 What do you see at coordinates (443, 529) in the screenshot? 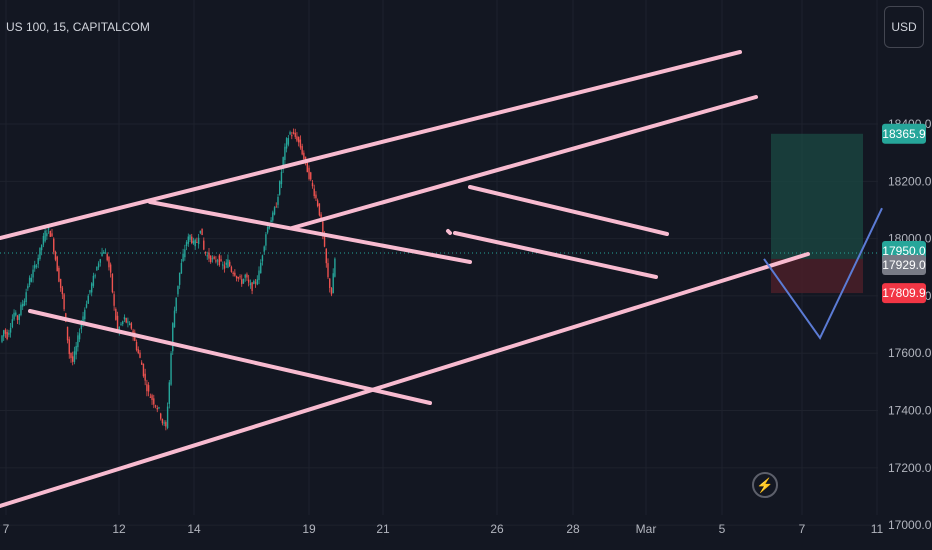
I see `time-axis: 7 12 14 19 21 26 28 Mar 5 7 11` at bounding box center [443, 529].